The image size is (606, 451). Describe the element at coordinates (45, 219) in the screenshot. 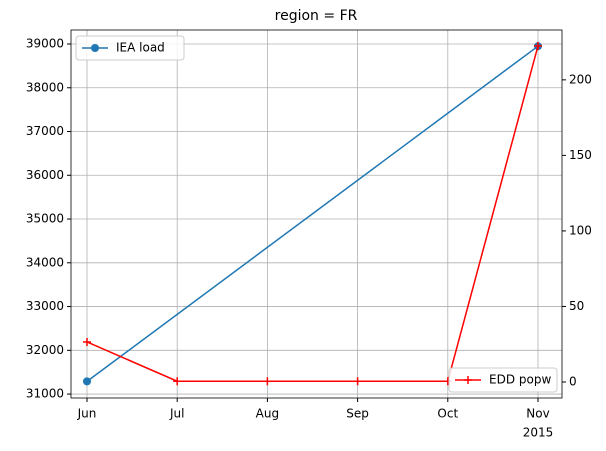

I see `y-tick-label: 35000` at that location.